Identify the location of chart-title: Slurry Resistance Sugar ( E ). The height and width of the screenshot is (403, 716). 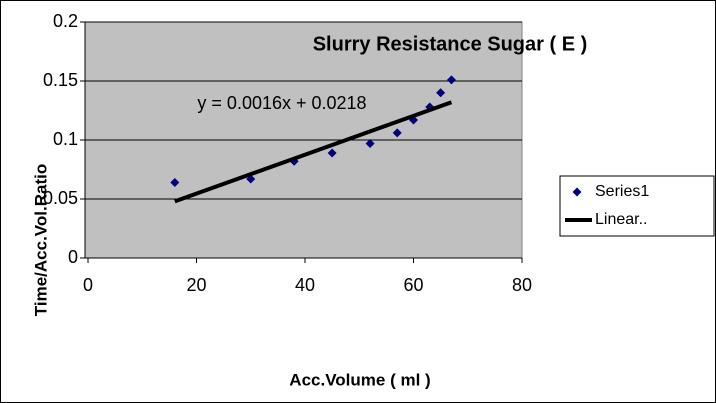
(450, 44).